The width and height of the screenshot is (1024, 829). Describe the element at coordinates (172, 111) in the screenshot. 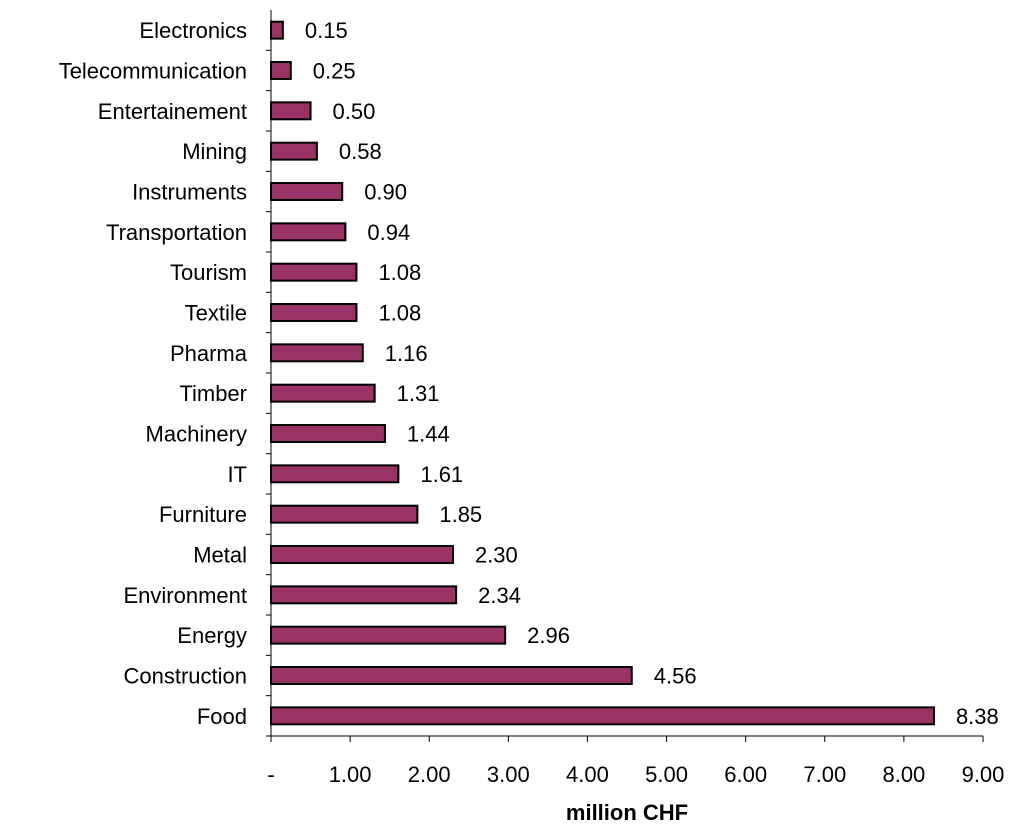

I see `category-label: Entertainement` at that location.